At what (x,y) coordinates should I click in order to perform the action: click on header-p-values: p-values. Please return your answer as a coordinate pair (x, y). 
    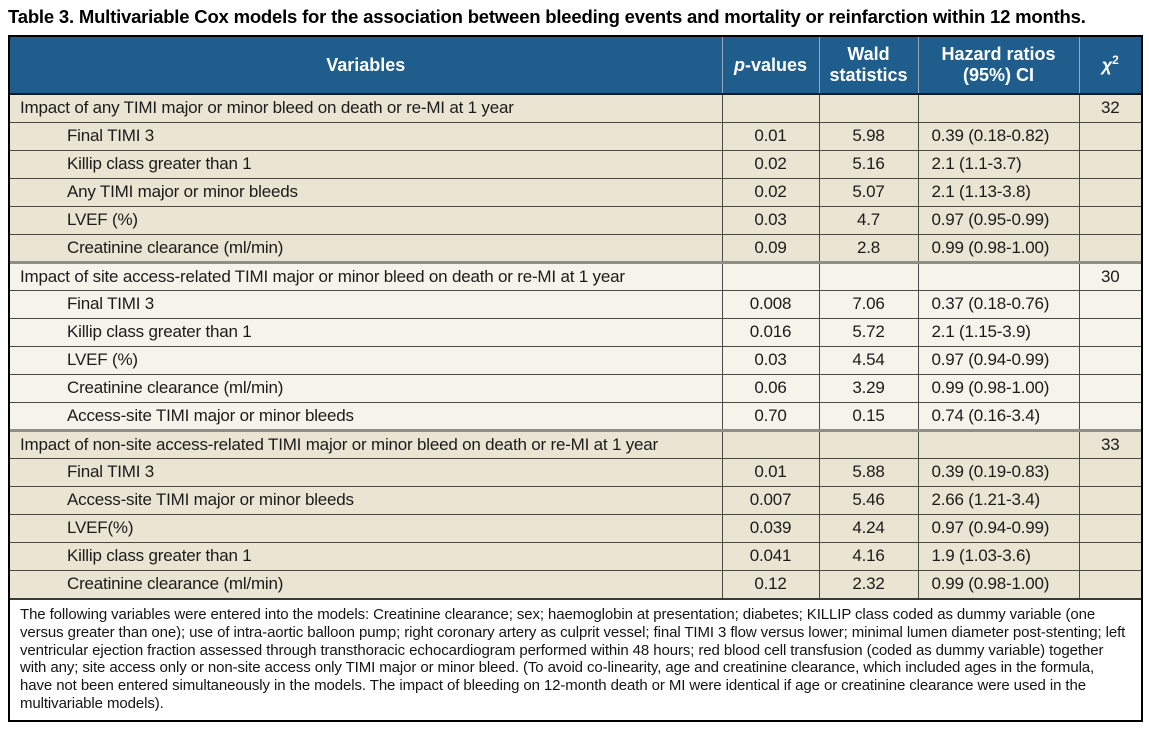
    Looking at the image, I should click on (770, 66).